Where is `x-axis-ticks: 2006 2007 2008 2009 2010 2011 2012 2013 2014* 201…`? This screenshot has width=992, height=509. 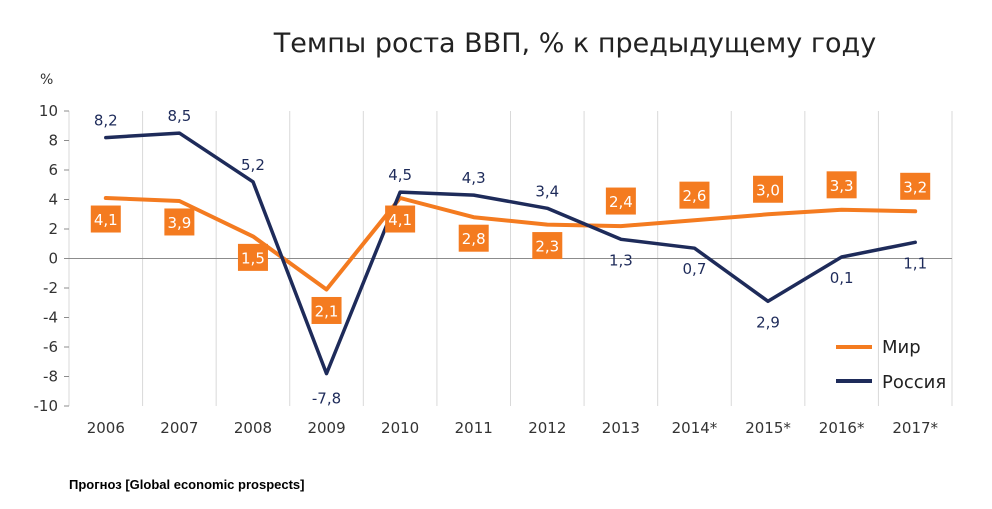
x-axis-ticks: 2006 2007 2008 2009 2010 2011 2012 2013 2014* 201… is located at coordinates (513, 428).